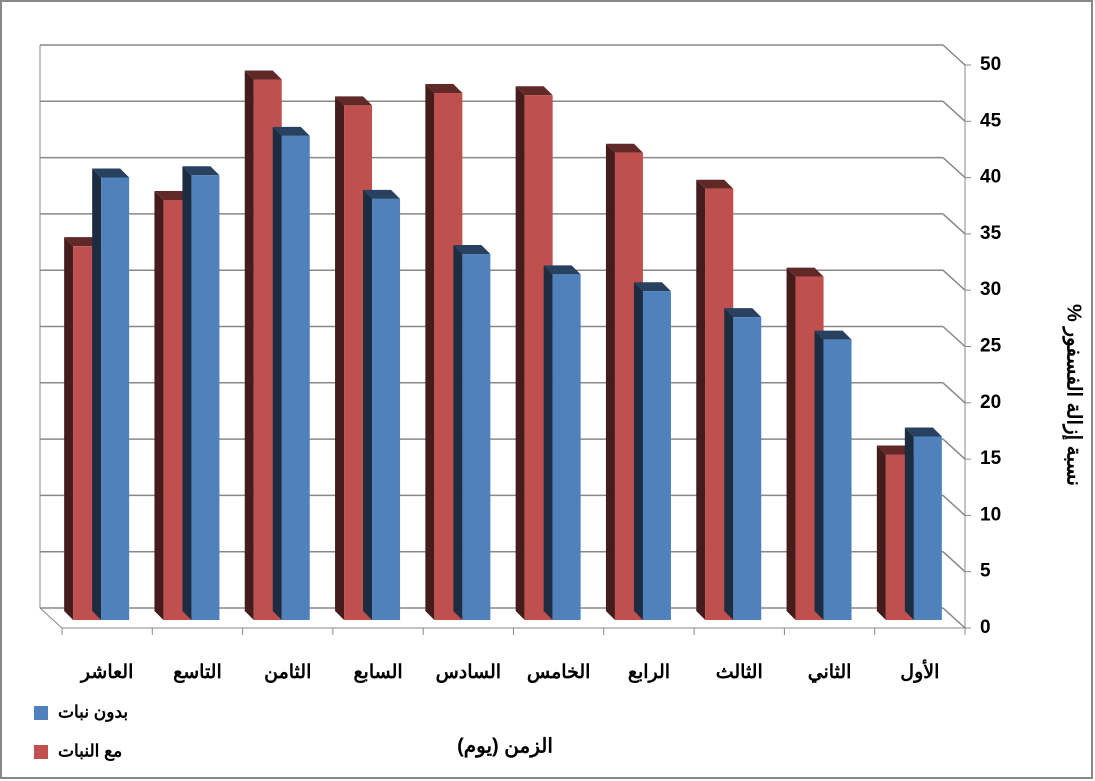  What do you see at coordinates (990, 514) in the screenshot?
I see `y-tick-label: 10` at bounding box center [990, 514].